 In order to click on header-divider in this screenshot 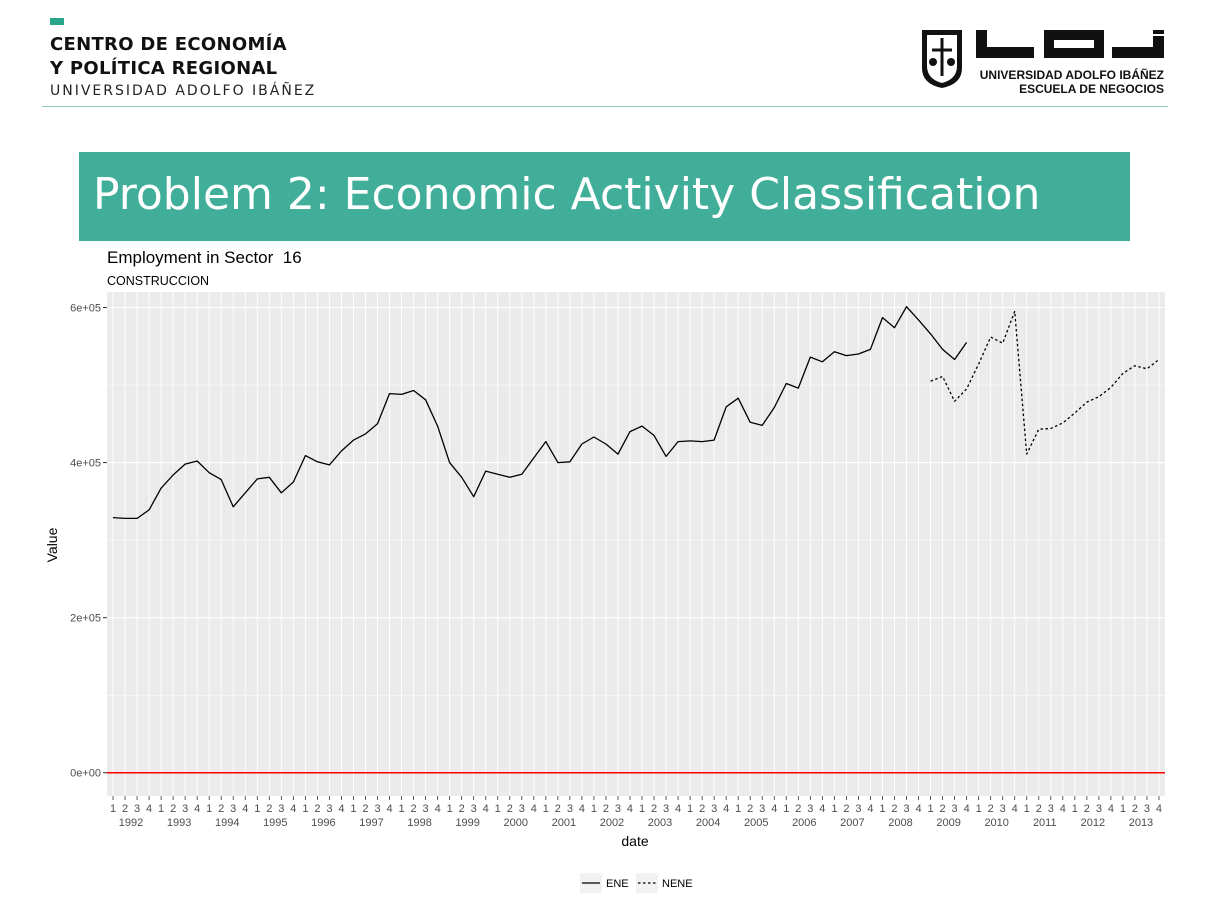, I will do `click(605, 106)`.